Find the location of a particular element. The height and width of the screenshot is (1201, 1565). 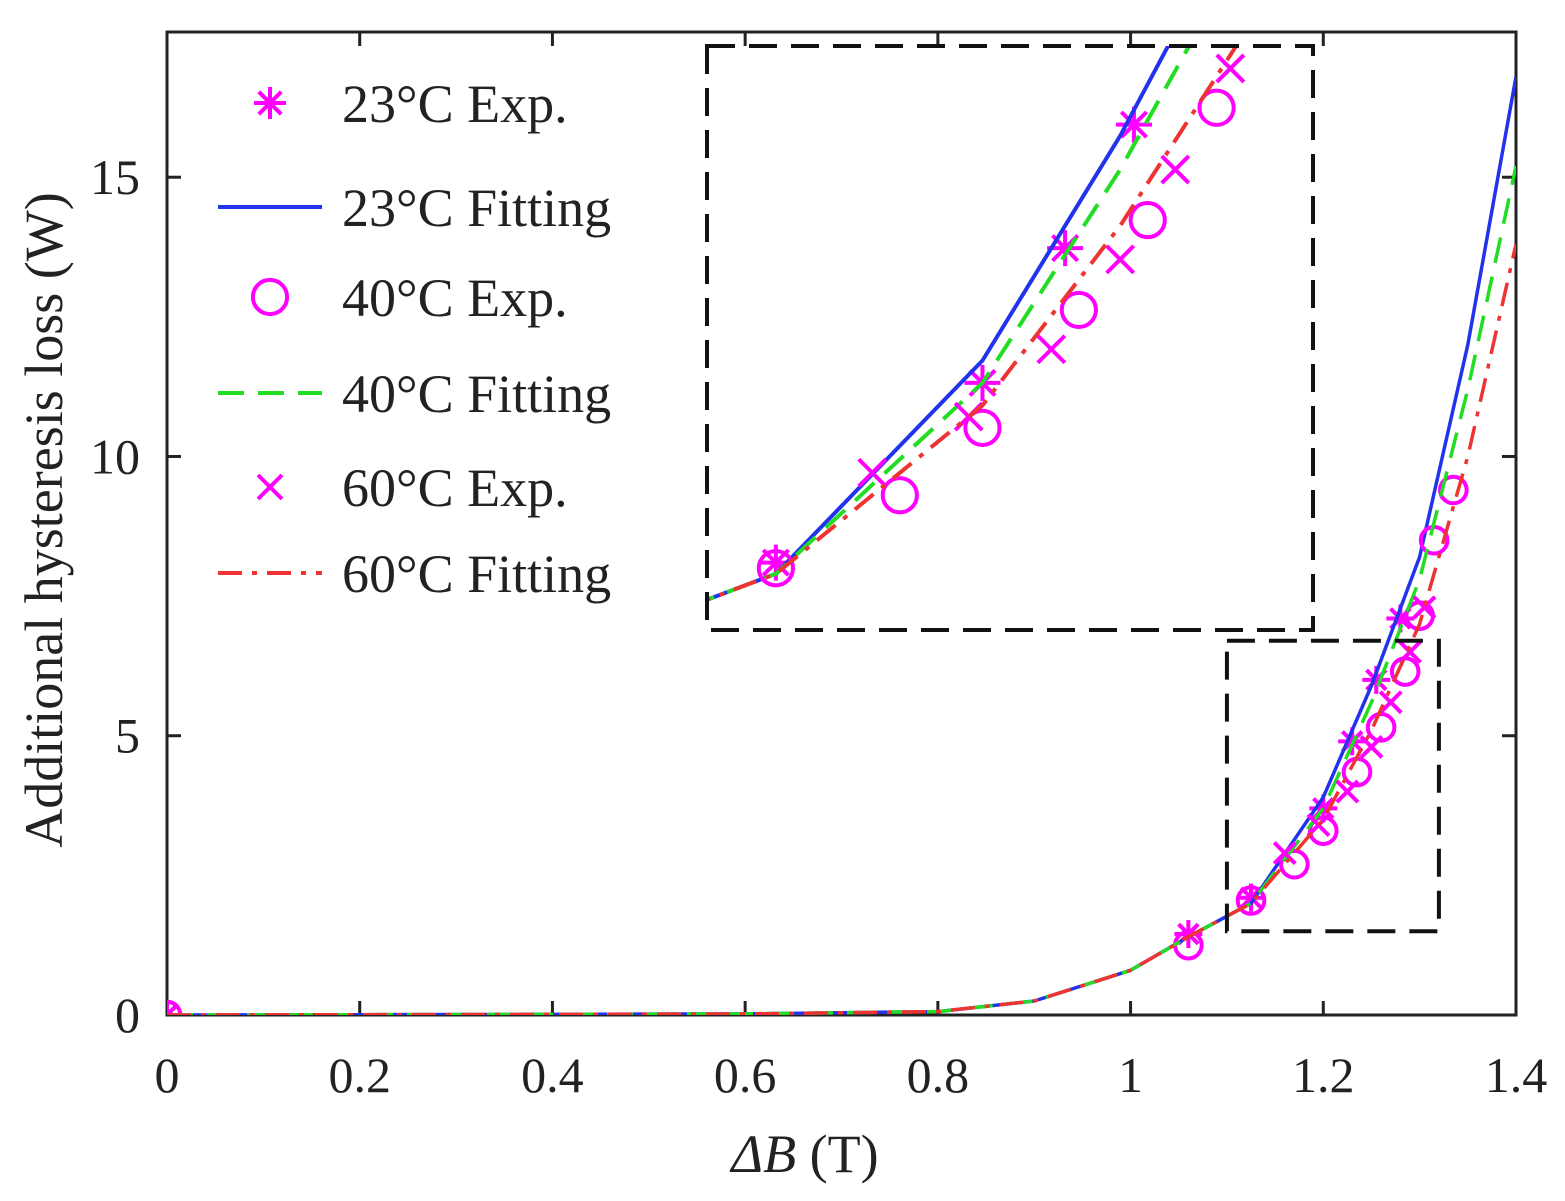

x-tick-label-5: 1 is located at coordinates (1130, 1075).